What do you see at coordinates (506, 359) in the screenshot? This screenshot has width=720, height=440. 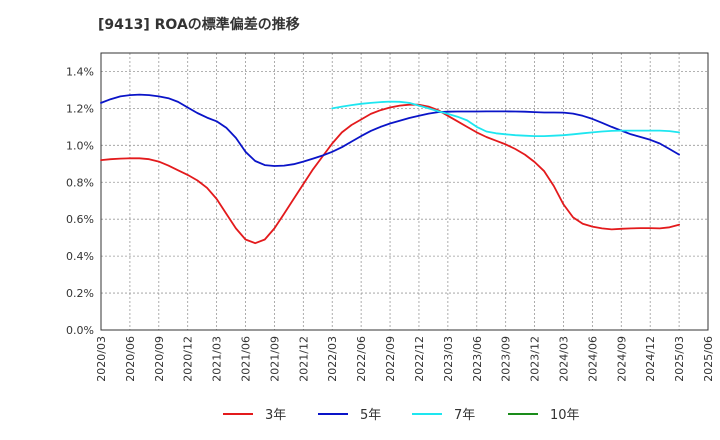 I see `x-tick-label: 2023/09` at bounding box center [506, 359].